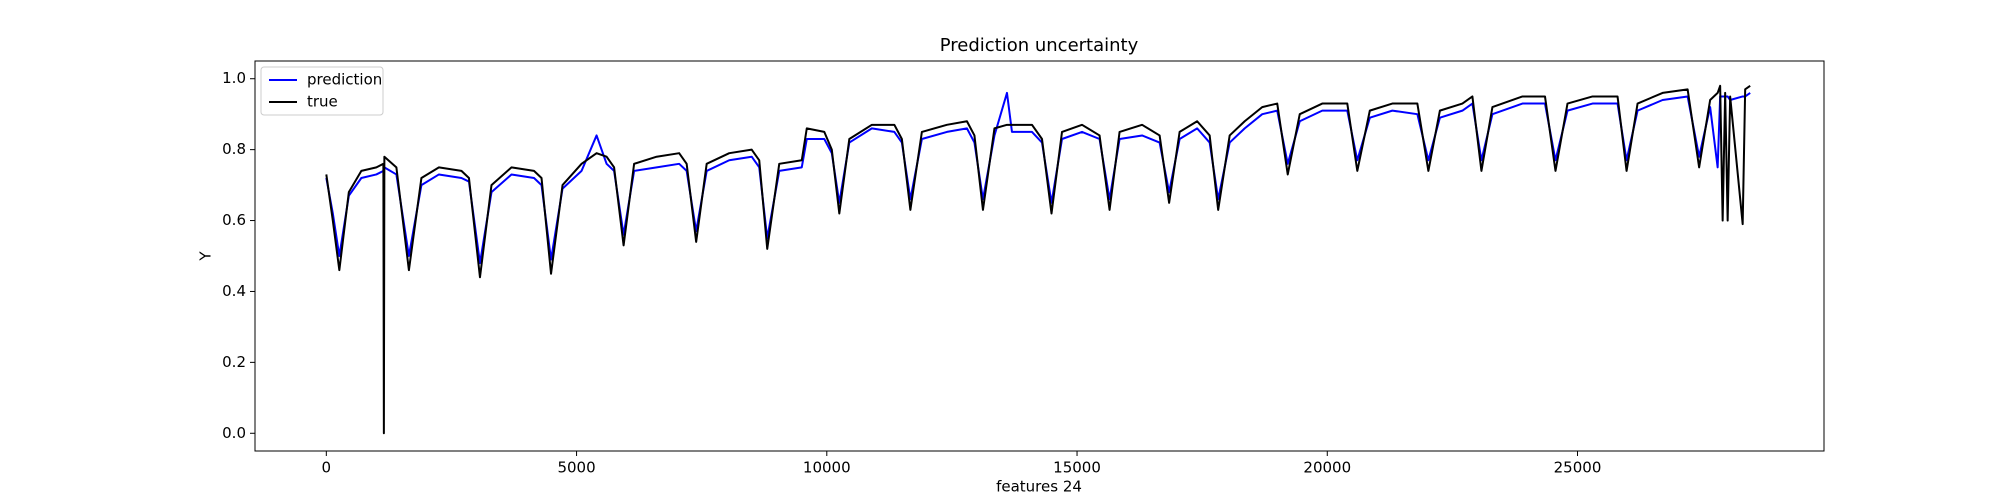 This screenshot has width=2000, height=500. I want to click on x-axis-label: features 24, so click(1039, 487).